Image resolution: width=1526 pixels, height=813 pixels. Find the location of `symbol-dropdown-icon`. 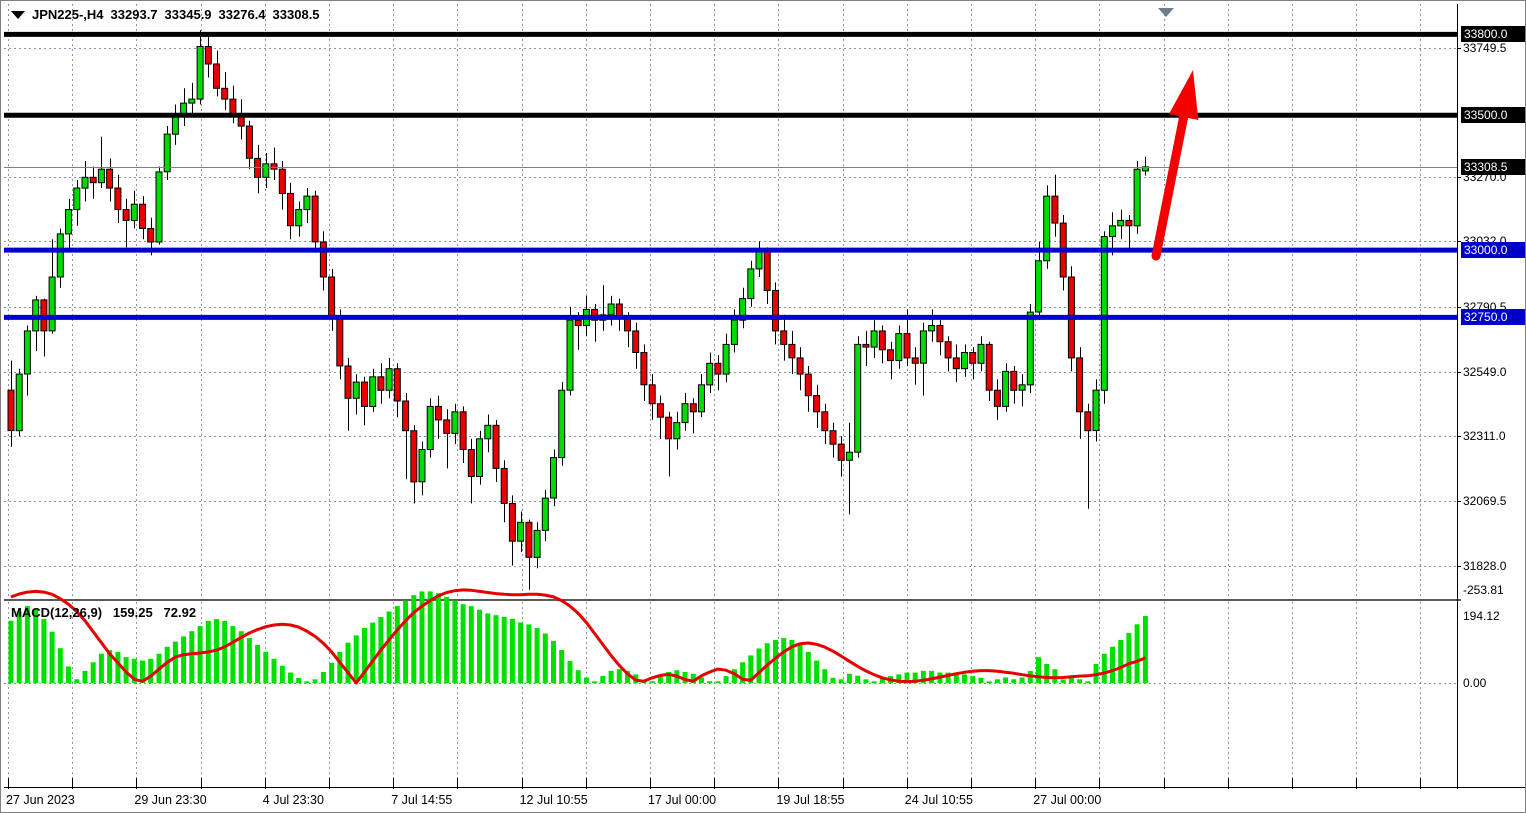

symbol-dropdown-icon is located at coordinates (18, 14).